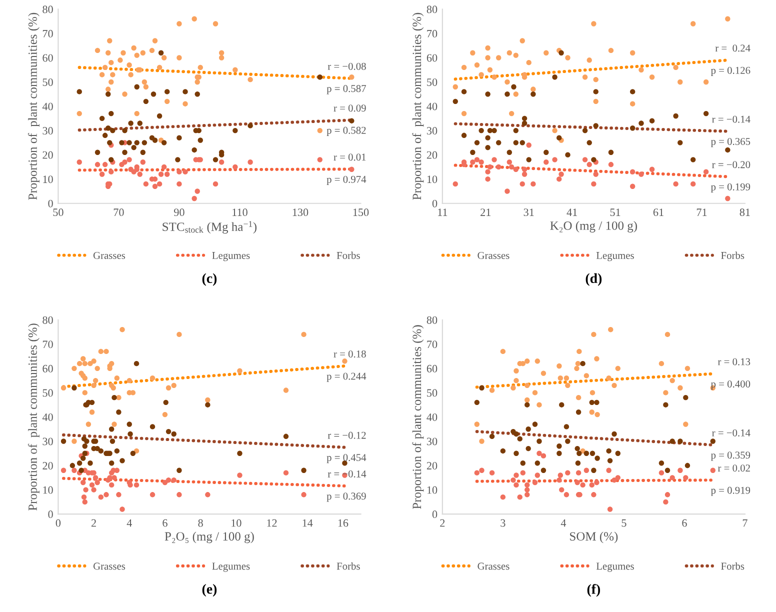  Describe the element at coordinates (209, 227) in the screenshot. I see `x-axis-title: STC$_{stock}$ (Mg ha$^{−1}$)` at that location.